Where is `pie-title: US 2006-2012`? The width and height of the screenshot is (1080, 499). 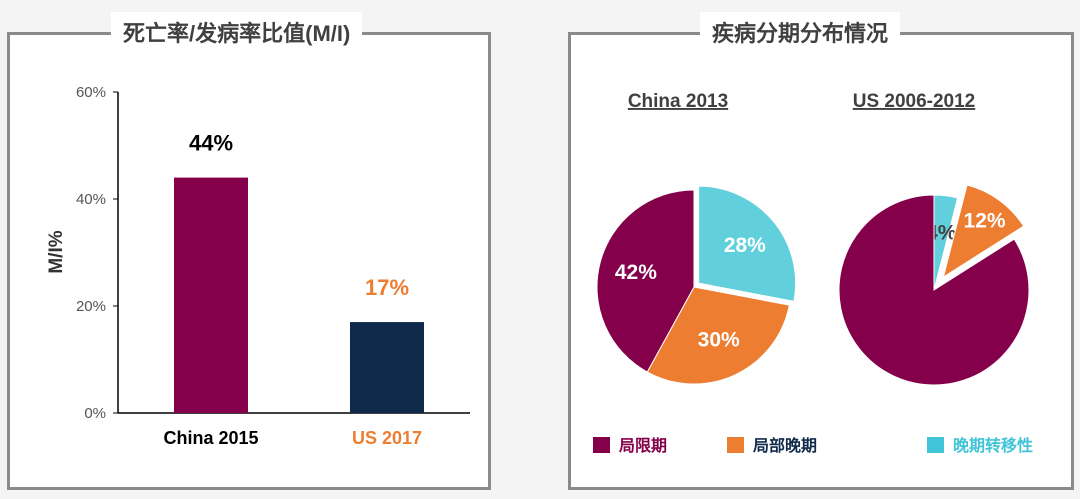 pie-title: US 2006-2012 is located at coordinates (914, 101).